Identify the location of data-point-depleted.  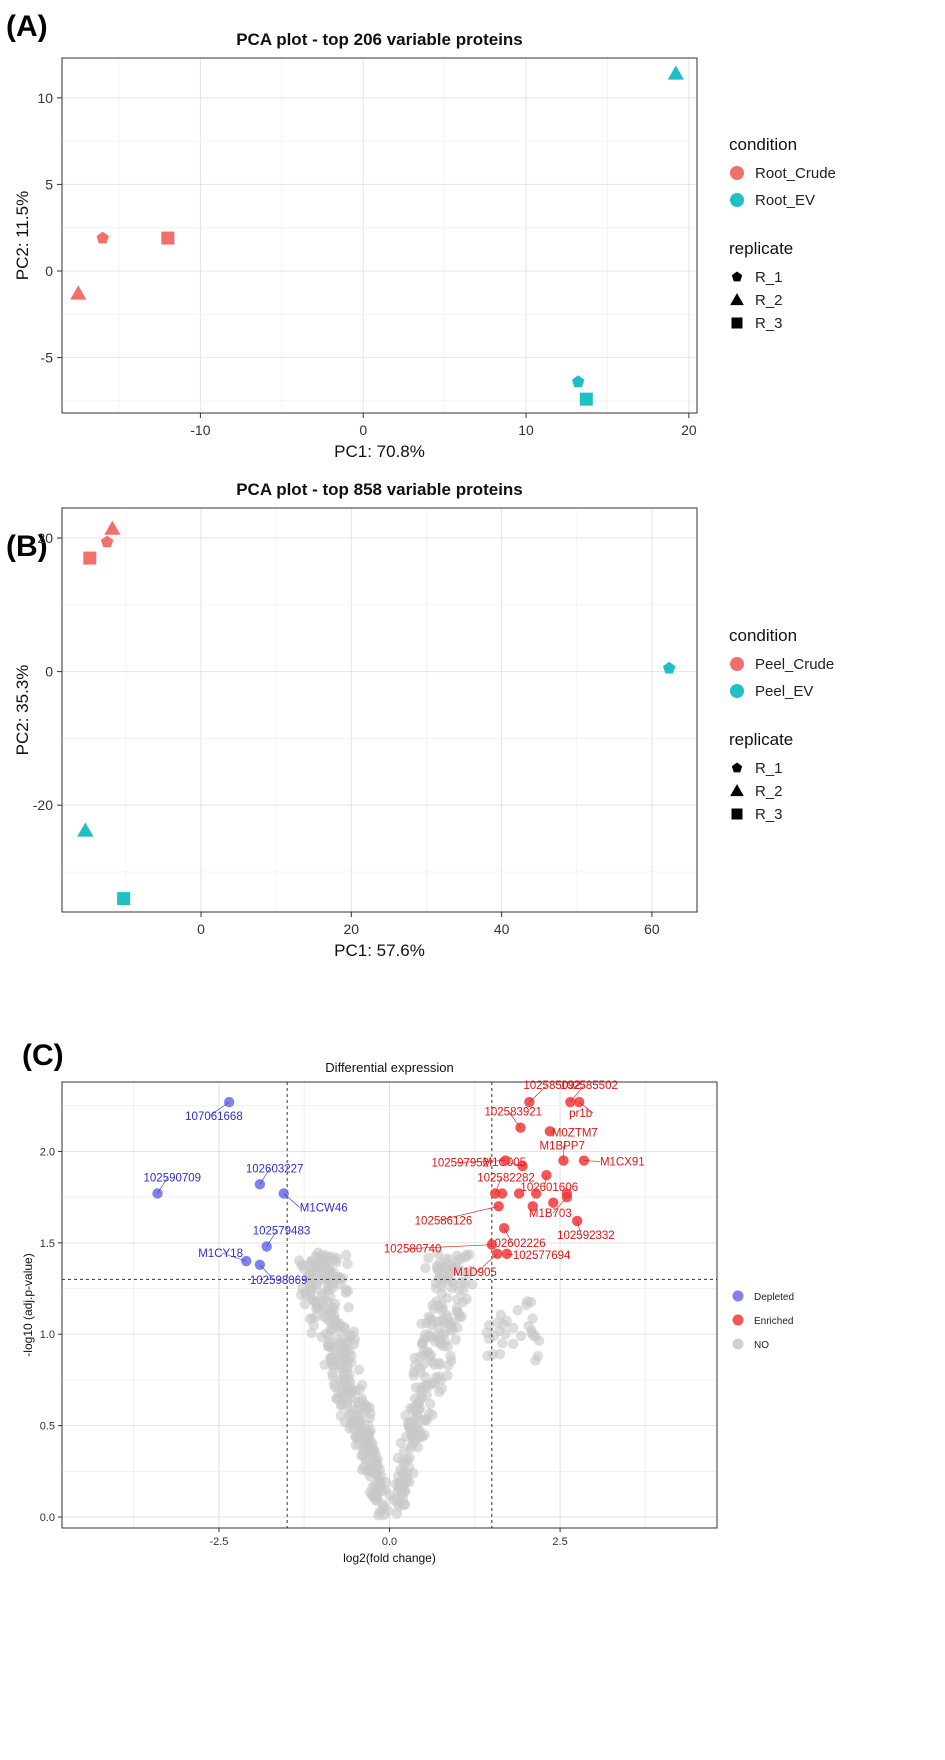
(283, 1193).